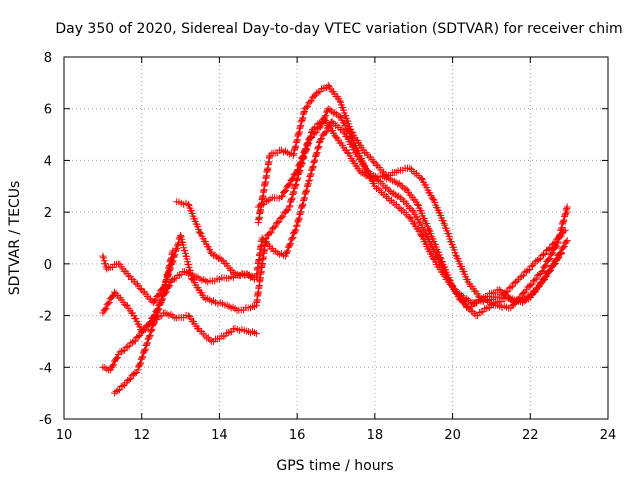  Describe the element at coordinates (48, 58) in the screenshot. I see `y-tick-label: 8` at that location.